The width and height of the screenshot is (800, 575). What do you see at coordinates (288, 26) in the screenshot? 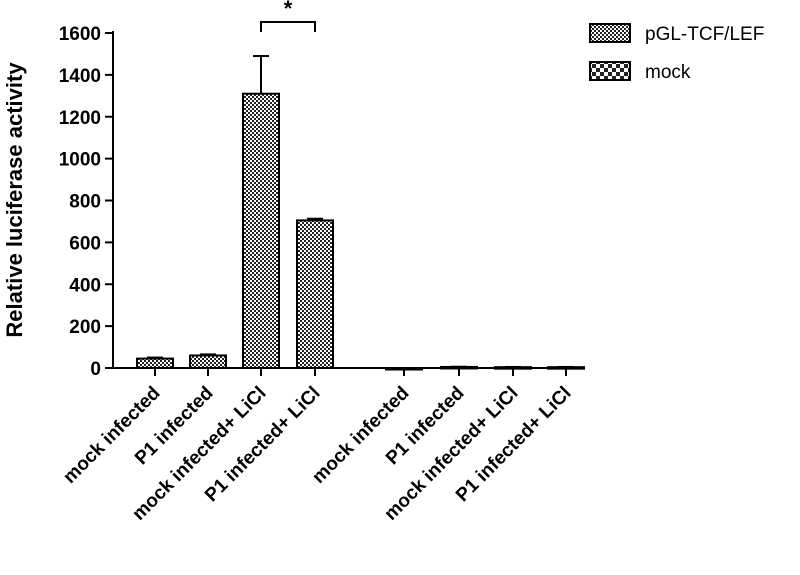
I see `bracket-line` at bounding box center [288, 26].